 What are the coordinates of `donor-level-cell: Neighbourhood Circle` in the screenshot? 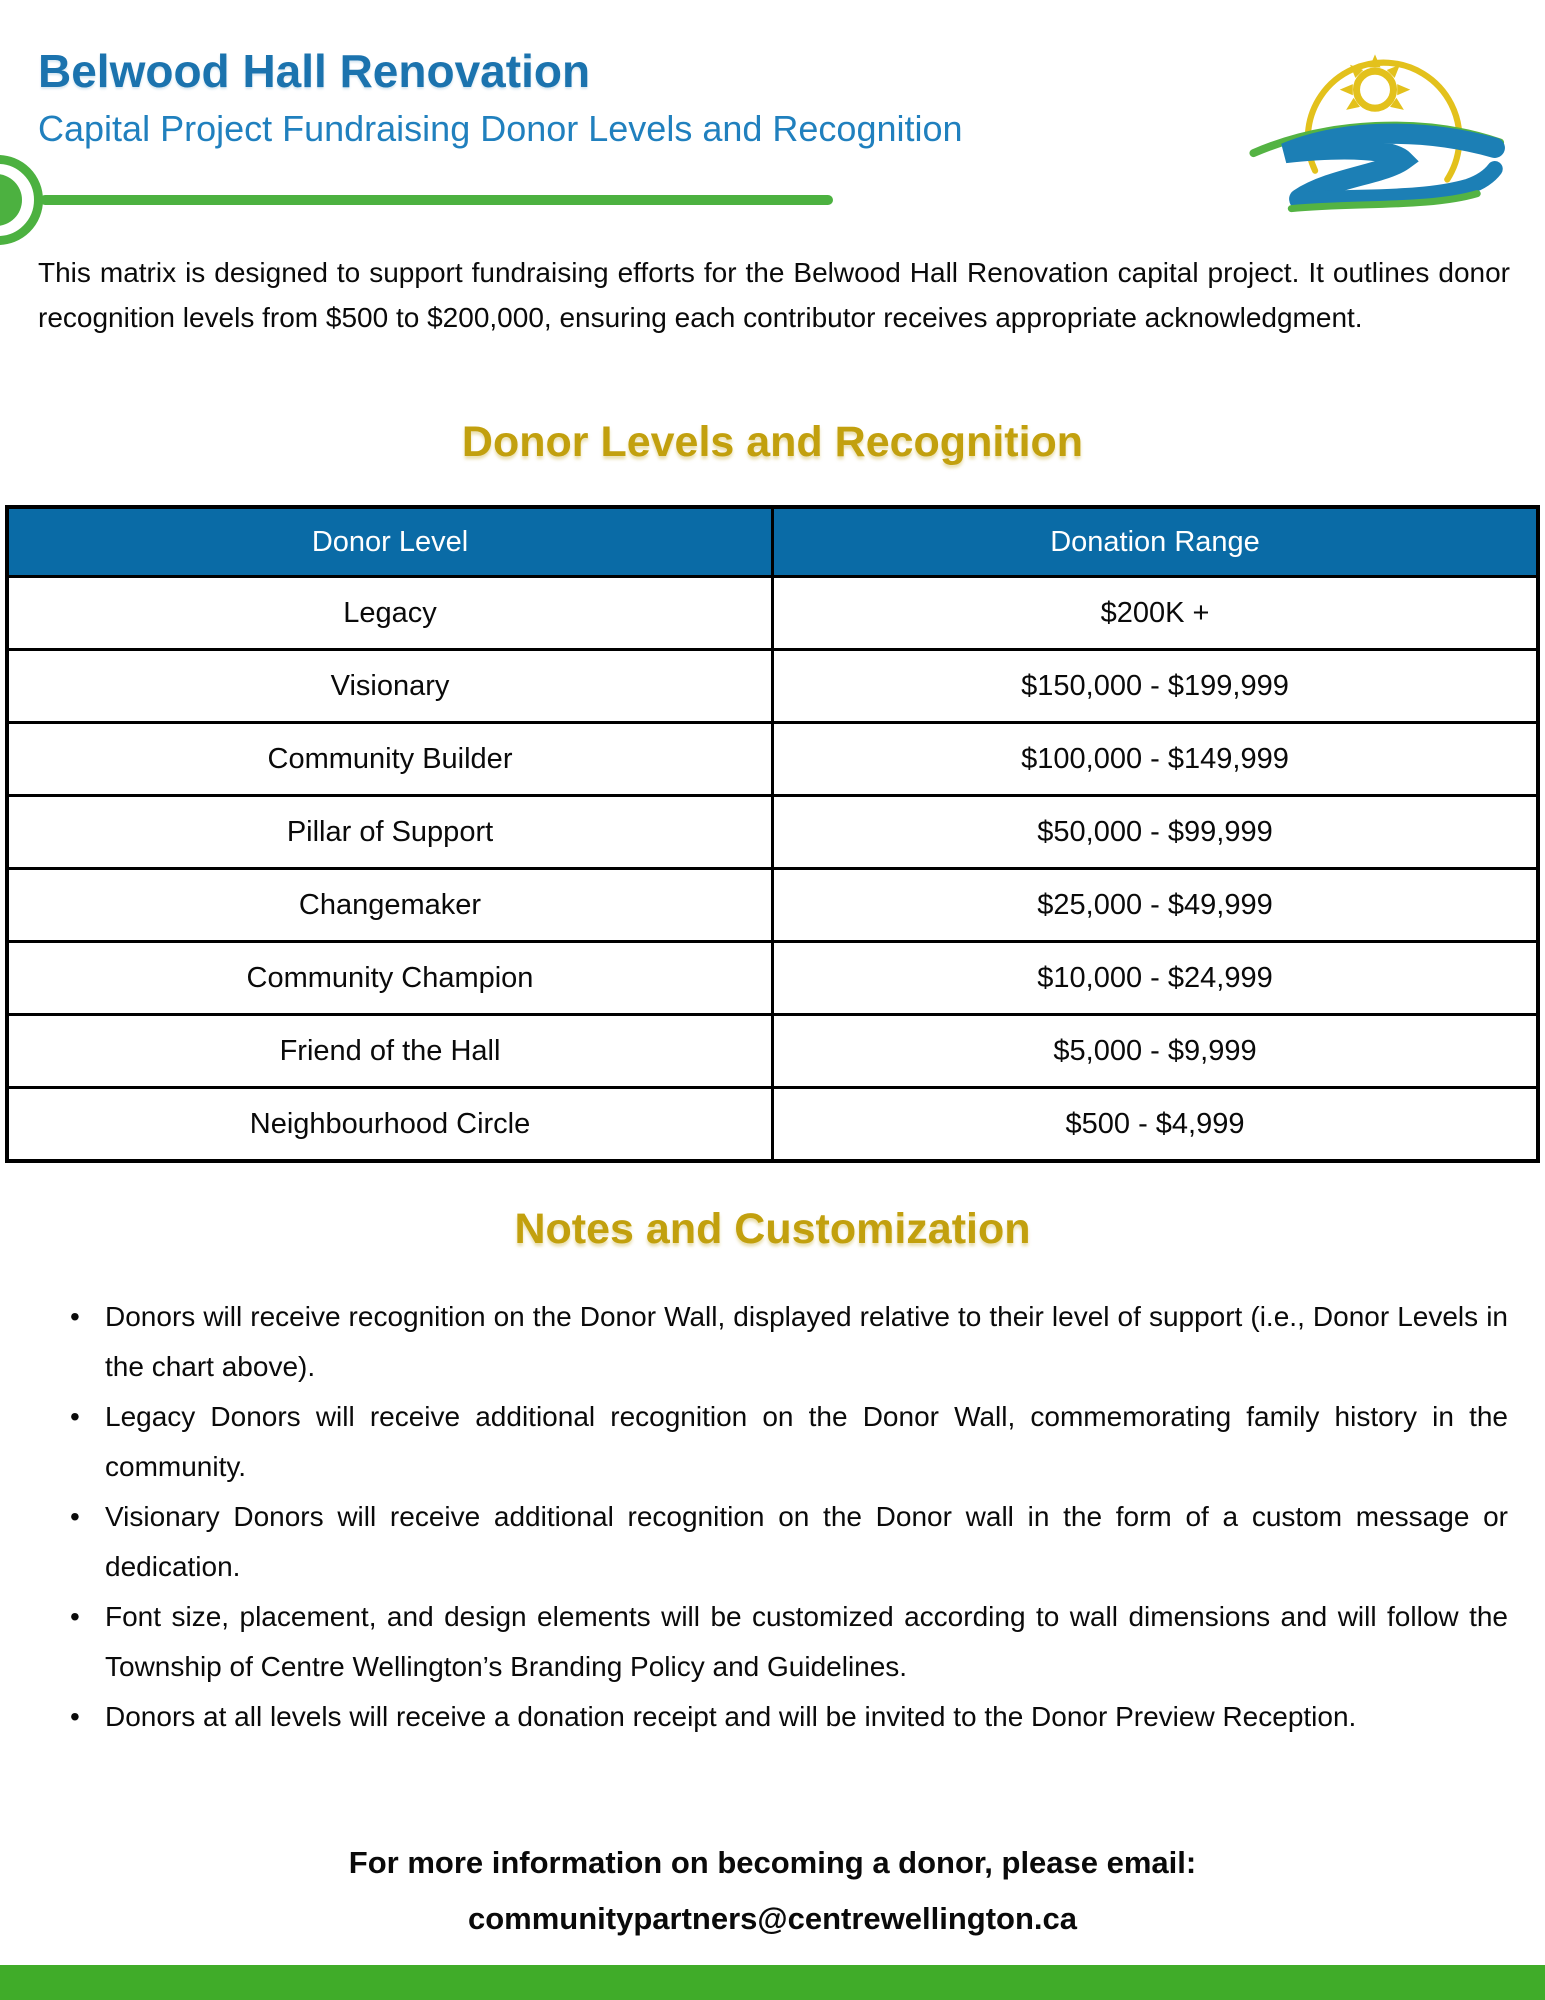 It's located at (389, 1124).